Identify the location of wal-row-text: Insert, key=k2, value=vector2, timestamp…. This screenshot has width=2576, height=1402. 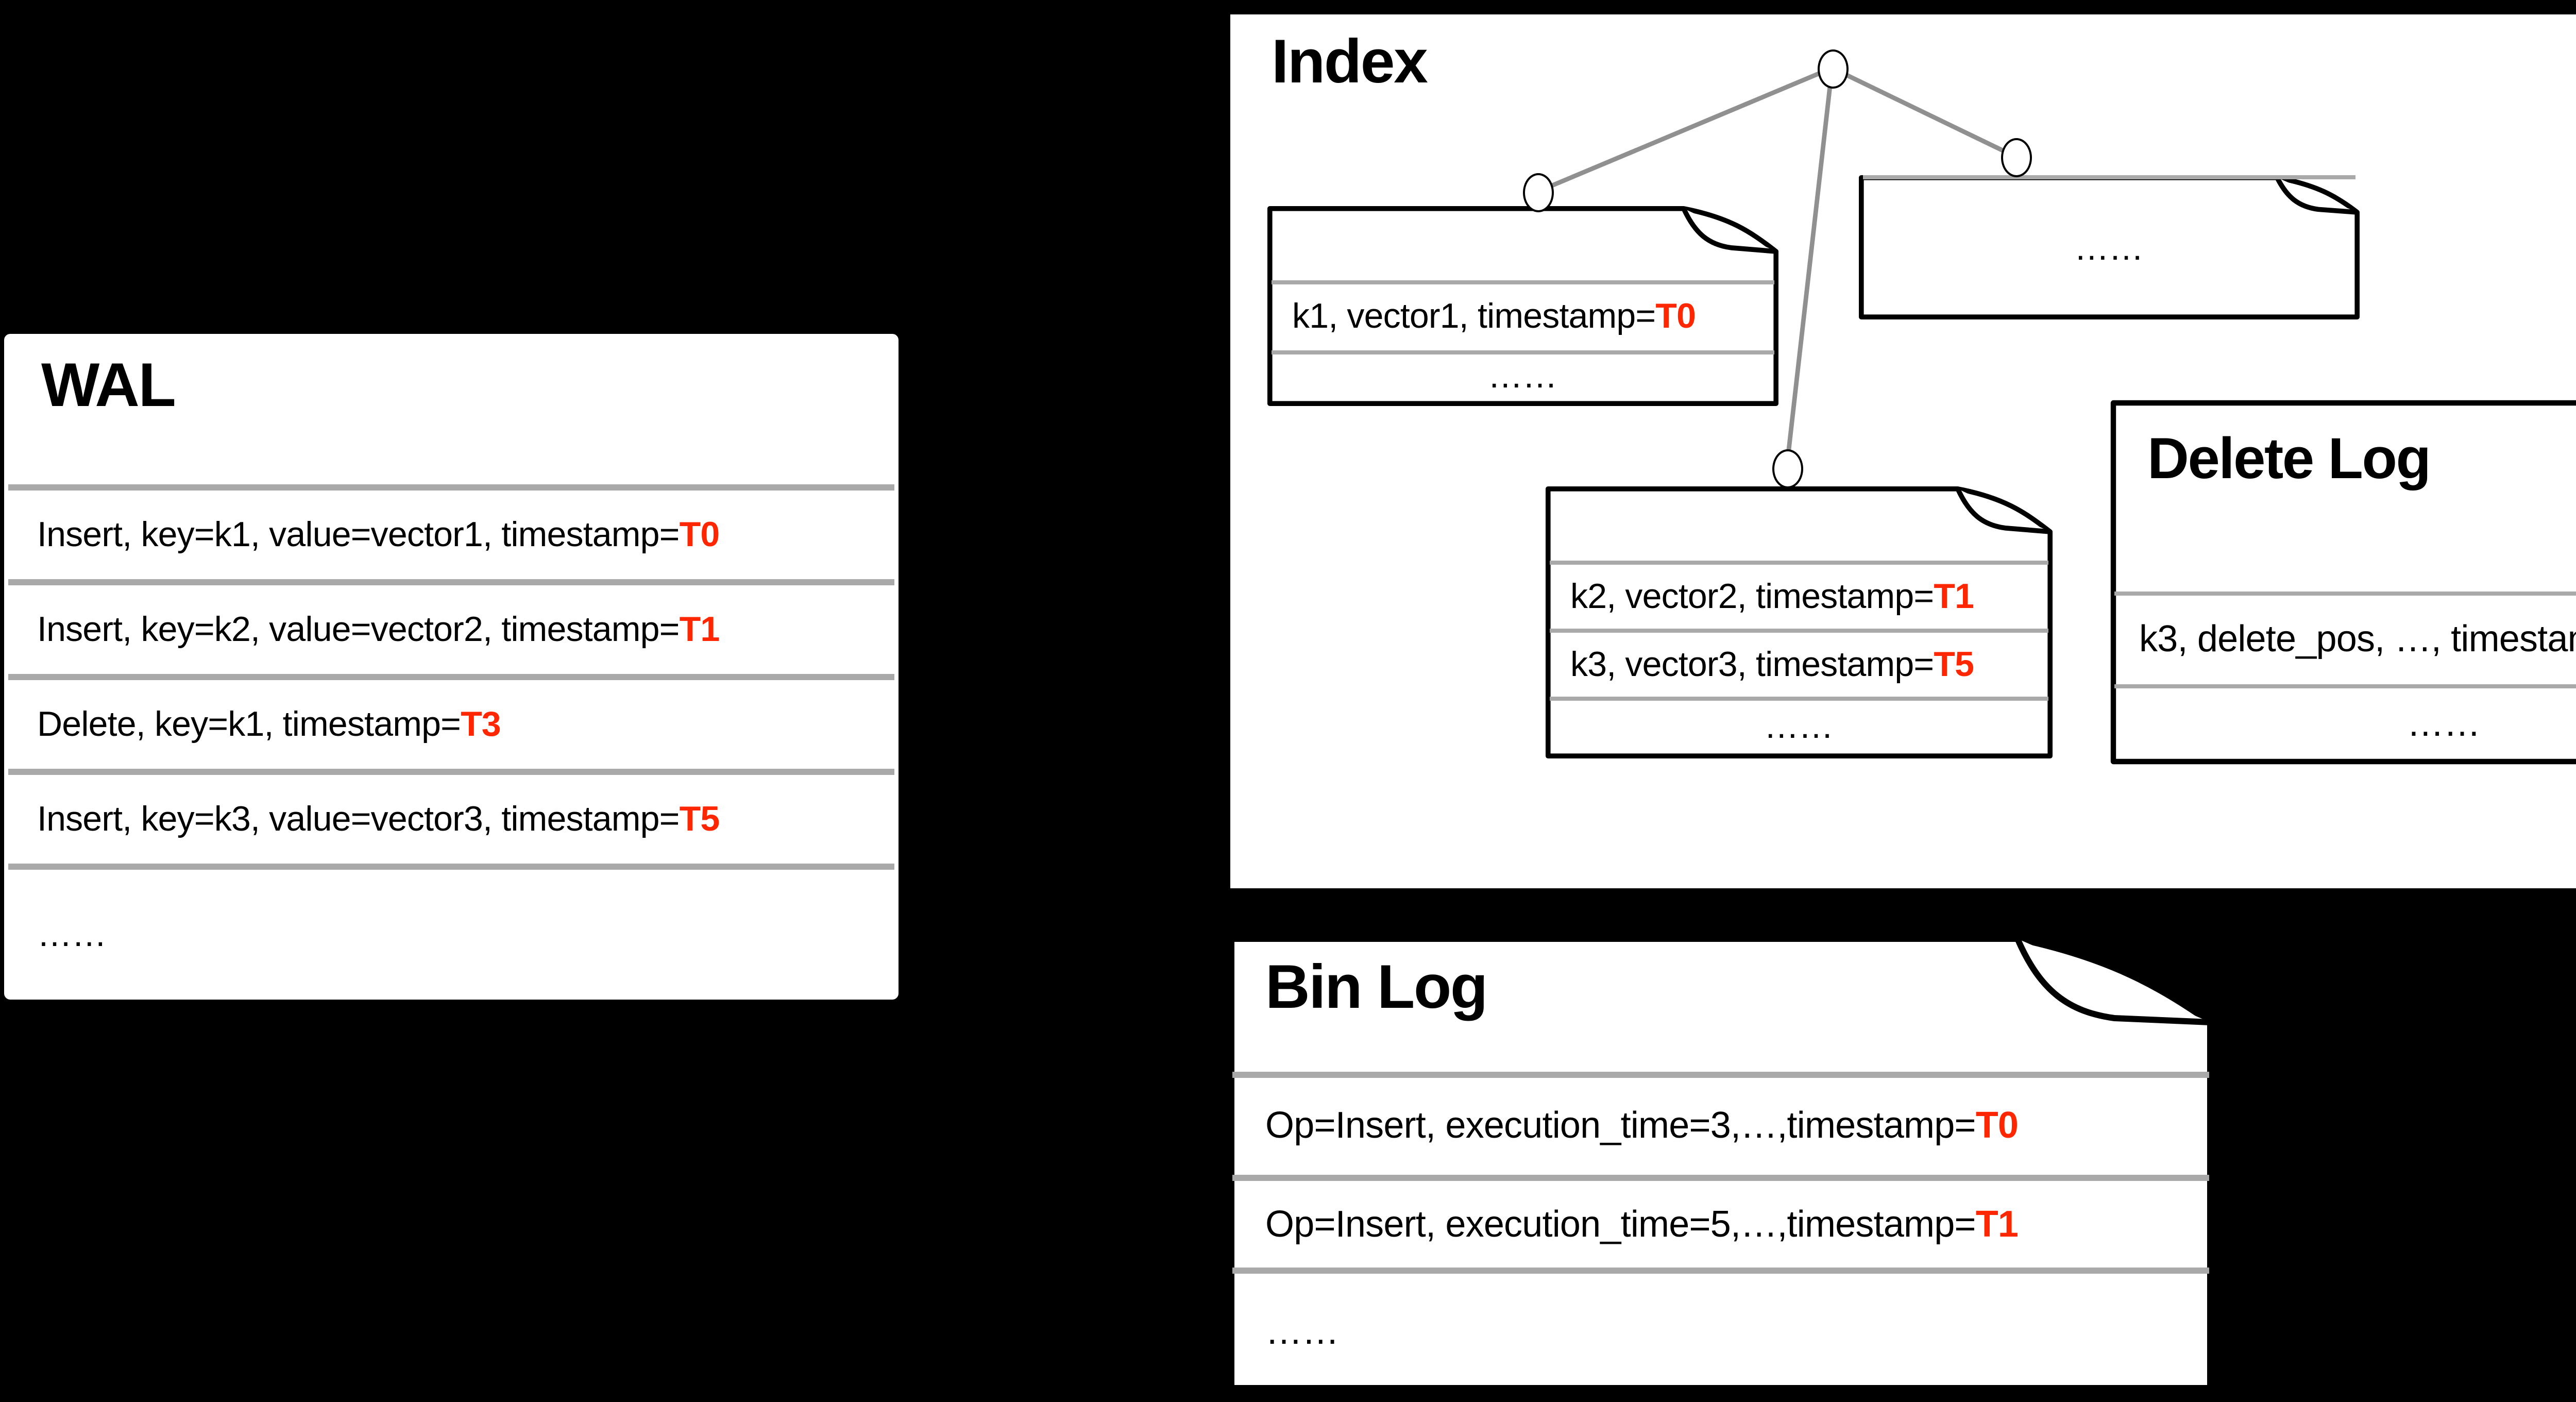
(358, 629).